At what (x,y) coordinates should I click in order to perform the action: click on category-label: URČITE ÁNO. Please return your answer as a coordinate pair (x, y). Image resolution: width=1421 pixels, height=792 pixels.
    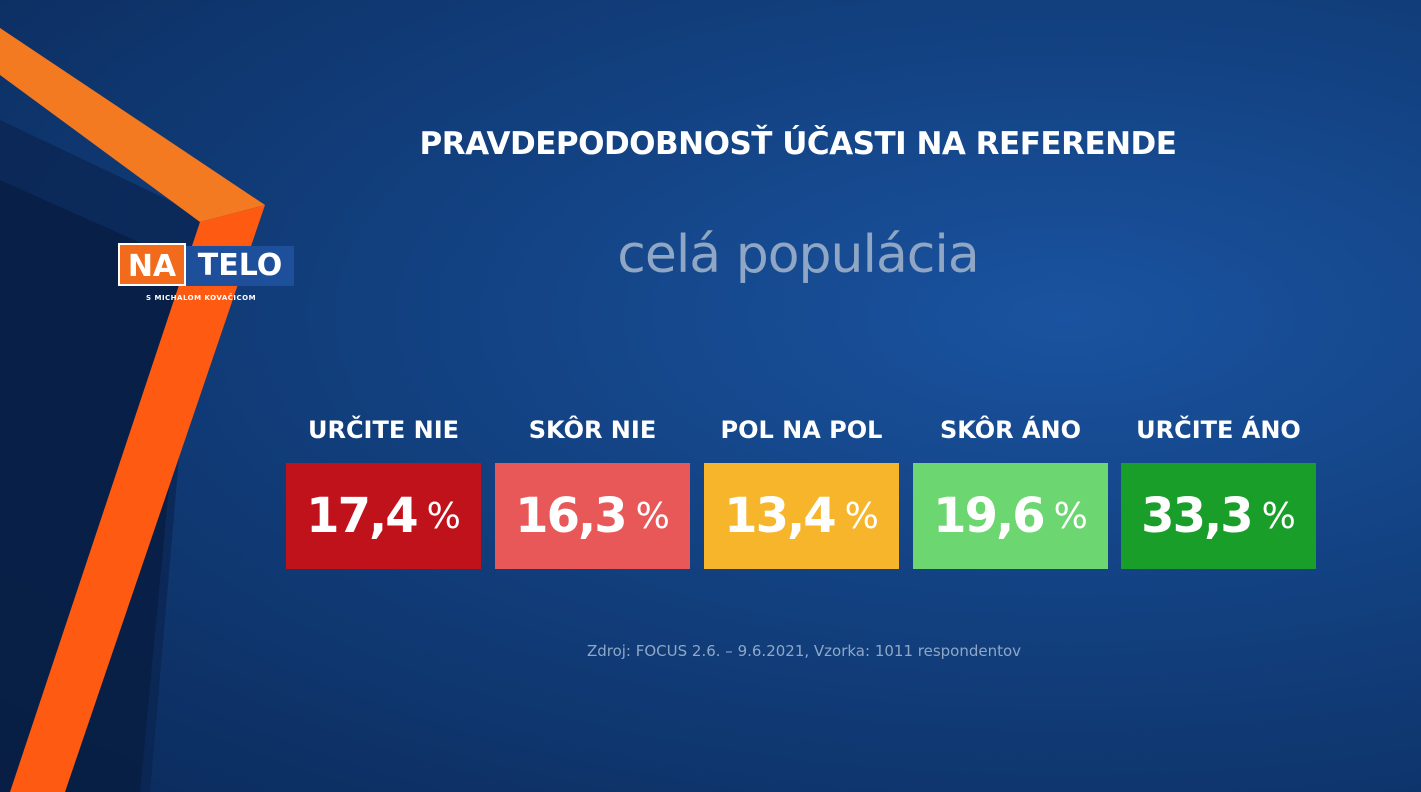
    Looking at the image, I should click on (1218, 430).